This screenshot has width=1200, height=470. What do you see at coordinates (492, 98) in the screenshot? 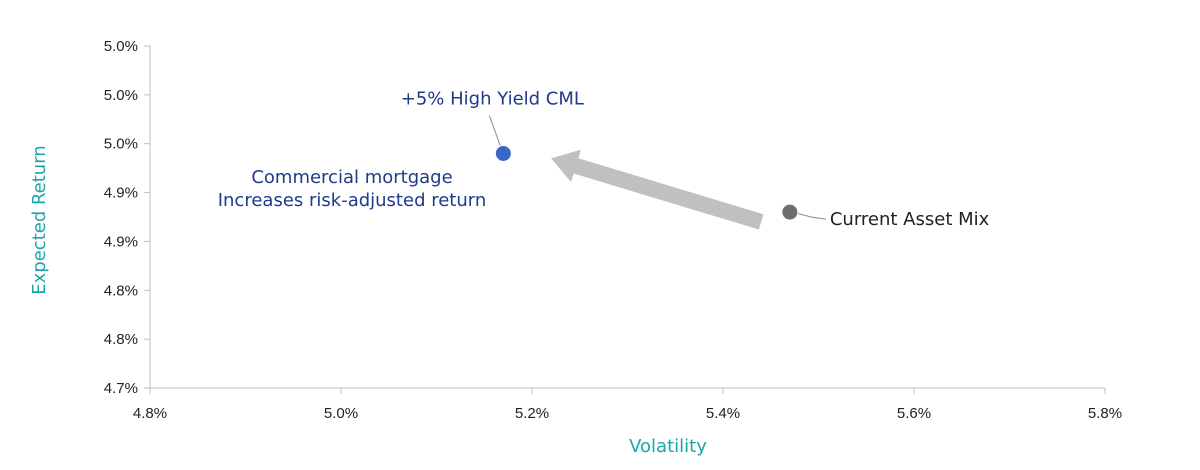
I see `point-label-high-yield: +5% High Yield CML` at bounding box center [492, 98].